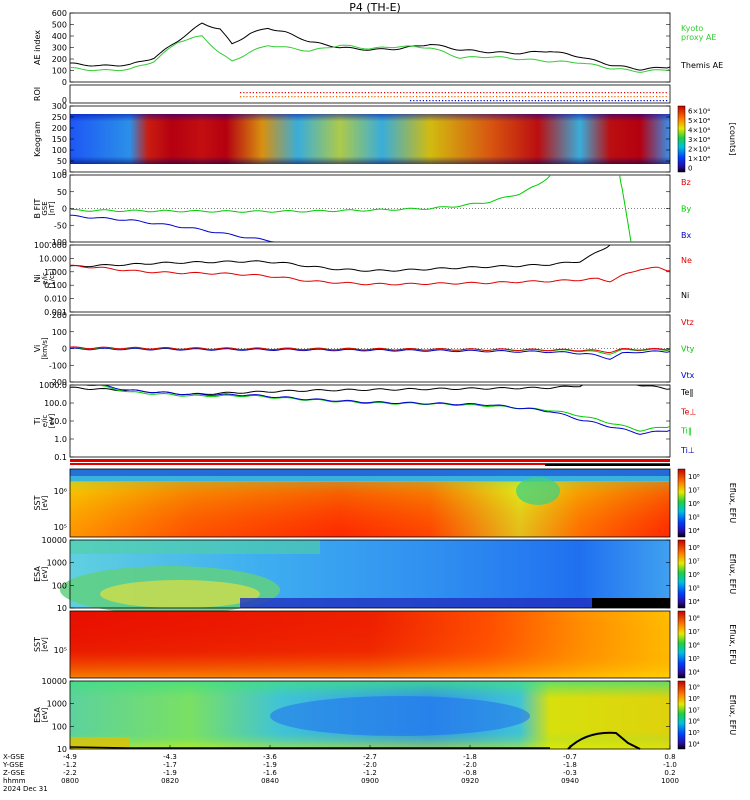  What do you see at coordinates (59, 59) in the screenshot?
I see `ae-panel-ytick-label: 200` at bounding box center [59, 59].